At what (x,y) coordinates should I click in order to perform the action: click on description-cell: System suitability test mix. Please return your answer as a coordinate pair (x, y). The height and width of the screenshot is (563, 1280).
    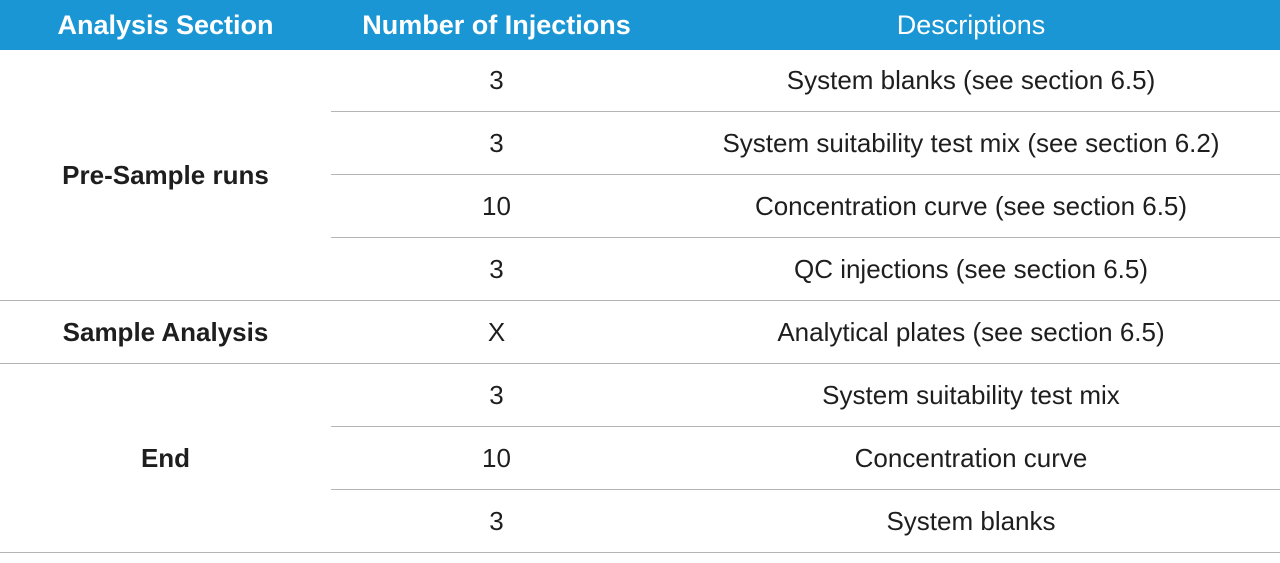
    Looking at the image, I should click on (971, 395).